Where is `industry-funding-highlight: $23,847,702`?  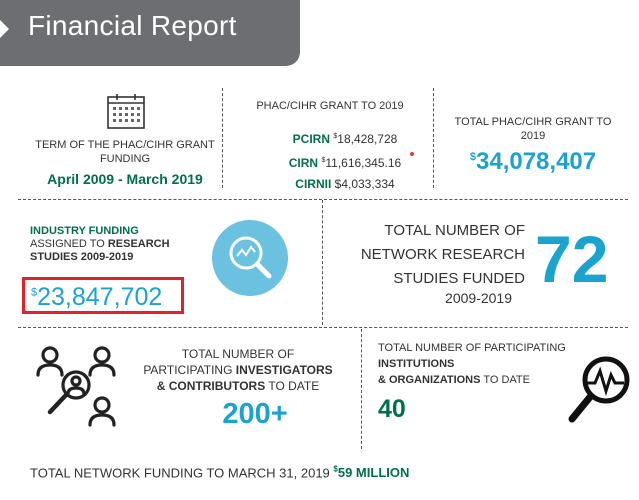
industry-funding-highlight: $23,847,702 is located at coordinates (103, 295).